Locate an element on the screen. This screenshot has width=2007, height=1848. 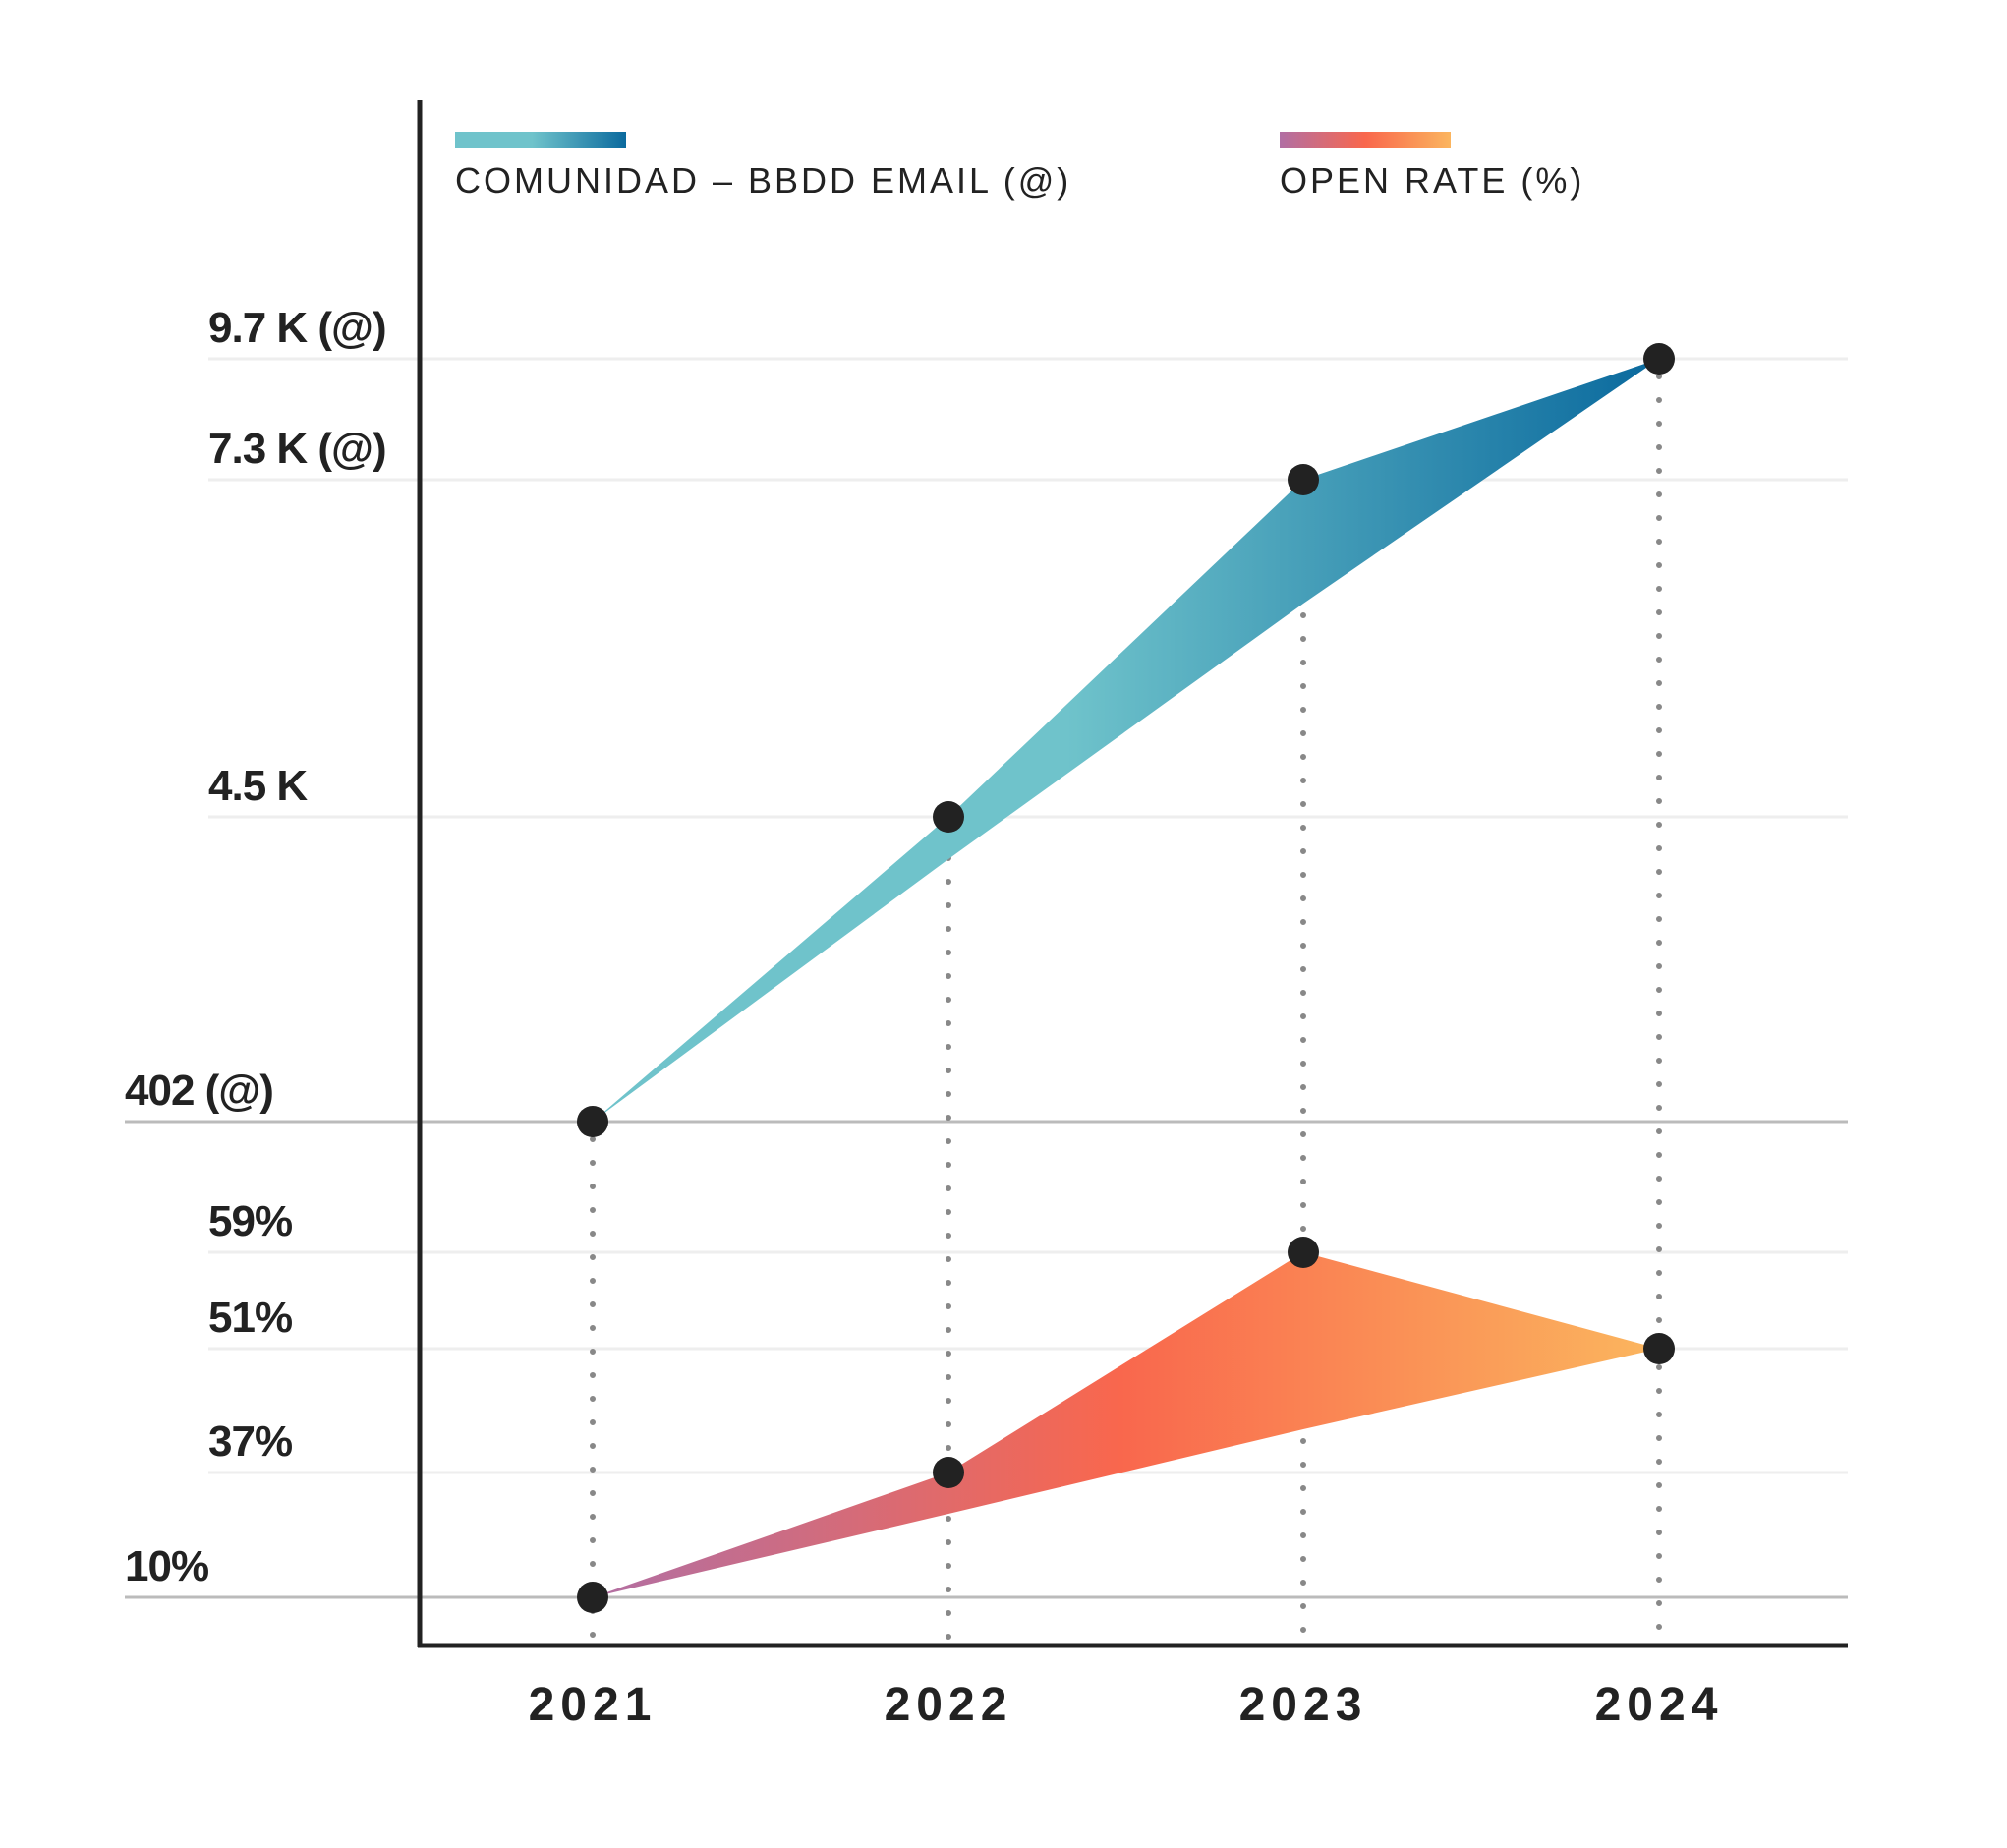
point-community-2021 is located at coordinates (592, 1121).